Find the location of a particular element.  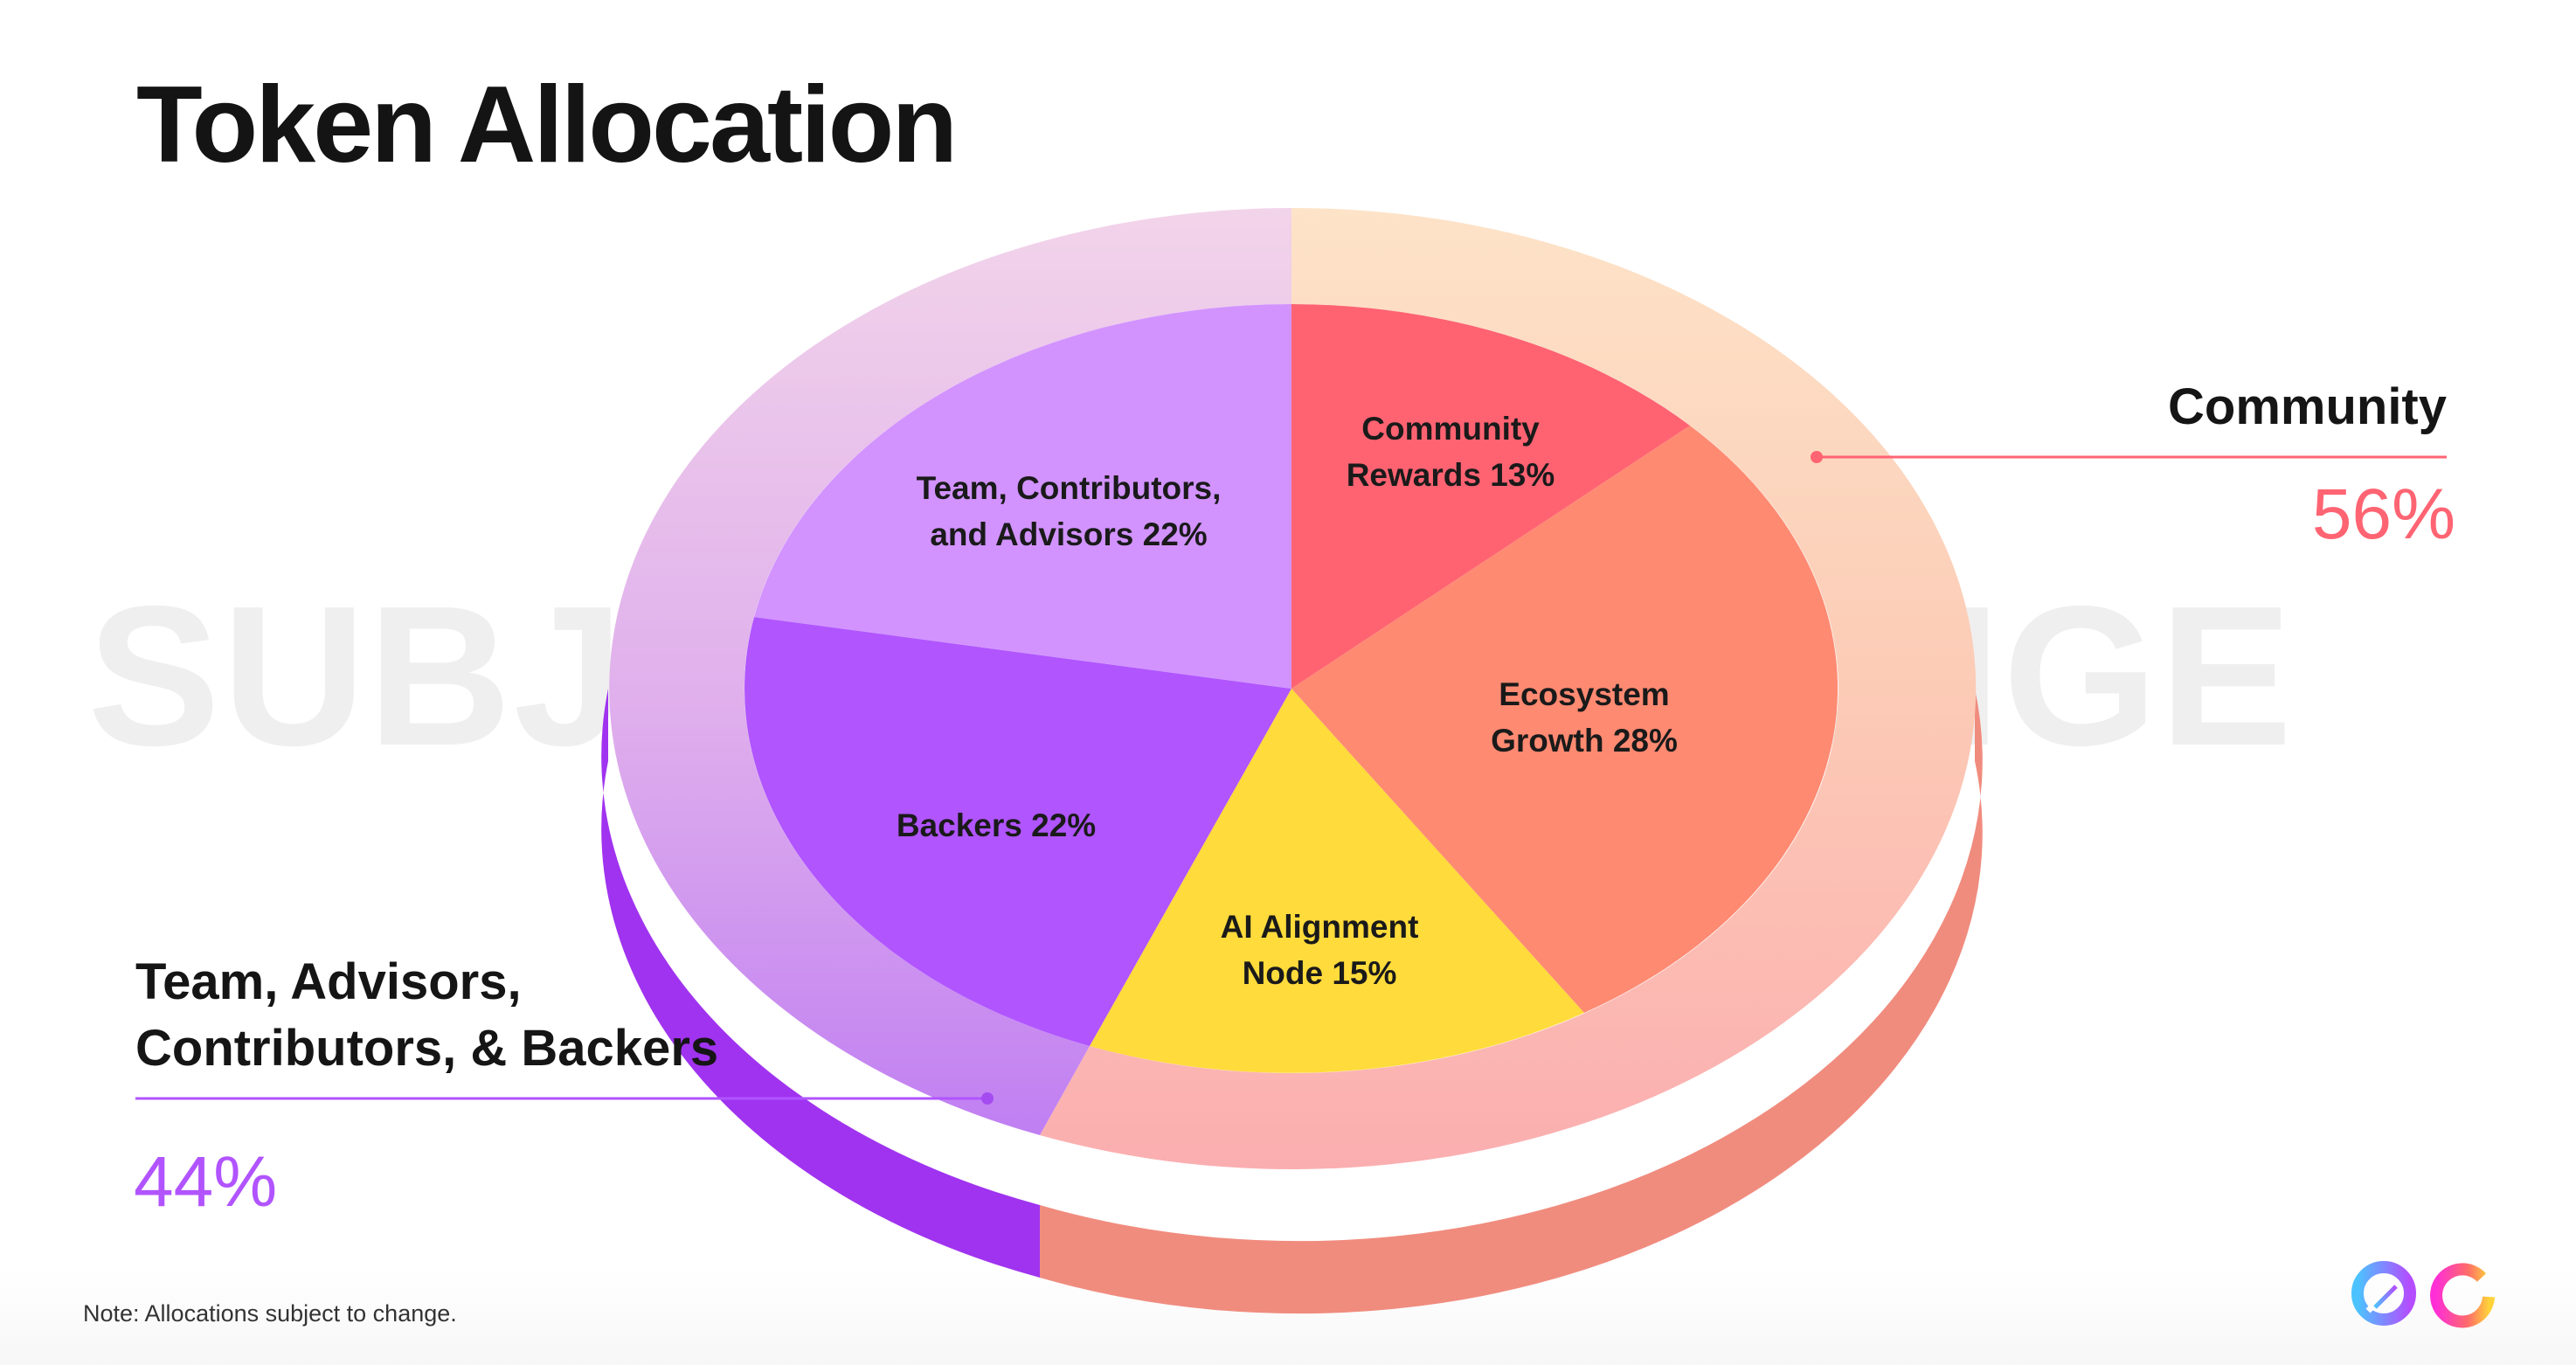

slice-label-line: Rewards 13% is located at coordinates (1450, 475).